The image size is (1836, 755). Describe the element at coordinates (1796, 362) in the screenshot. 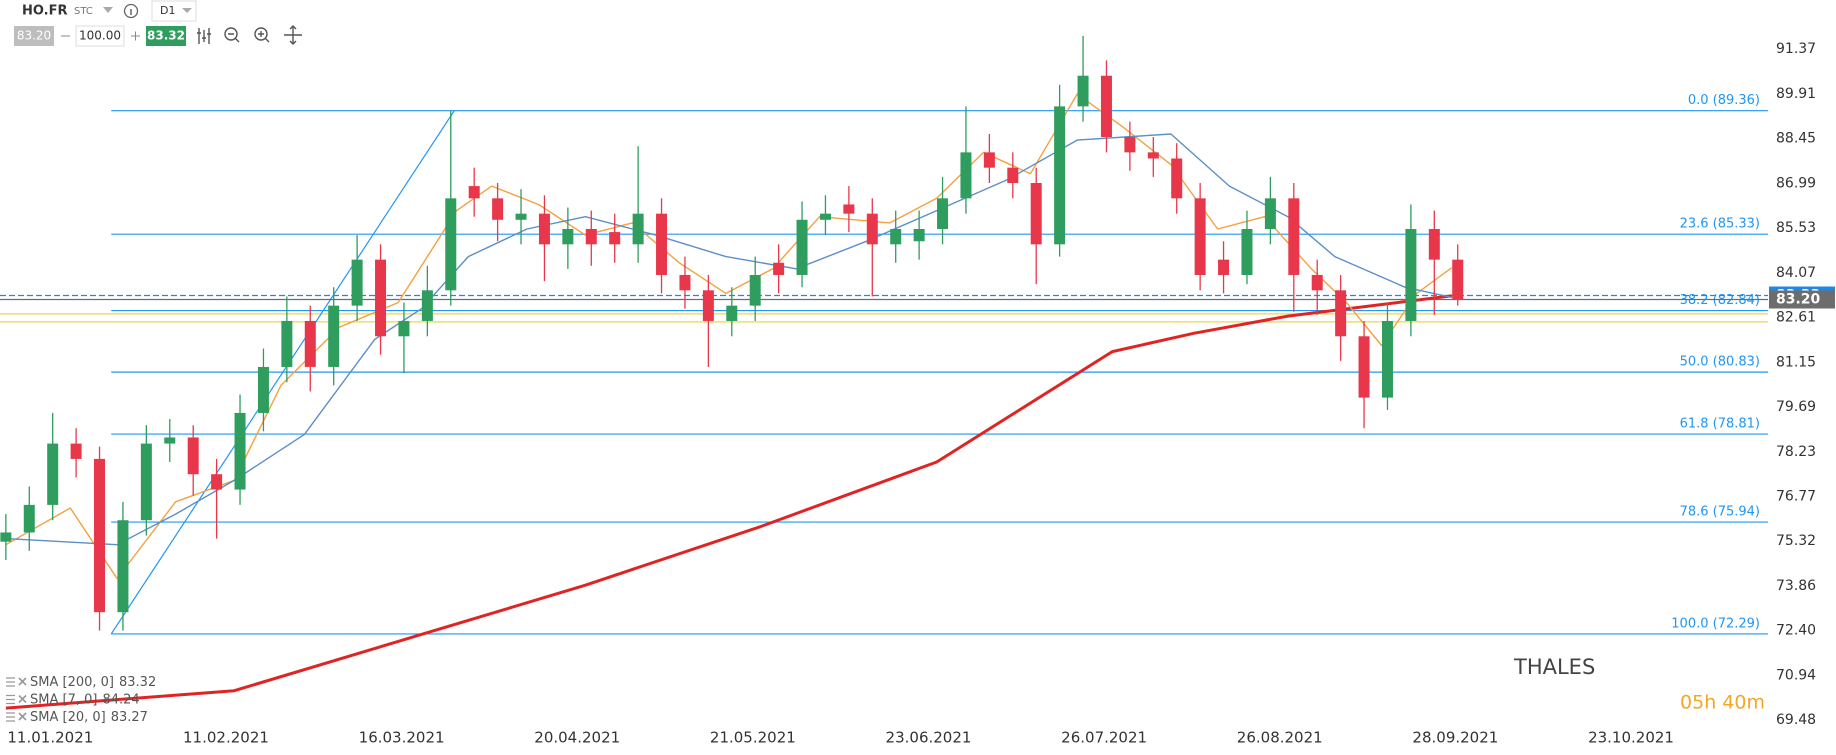

I see `y-tick-label: 81.15` at that location.